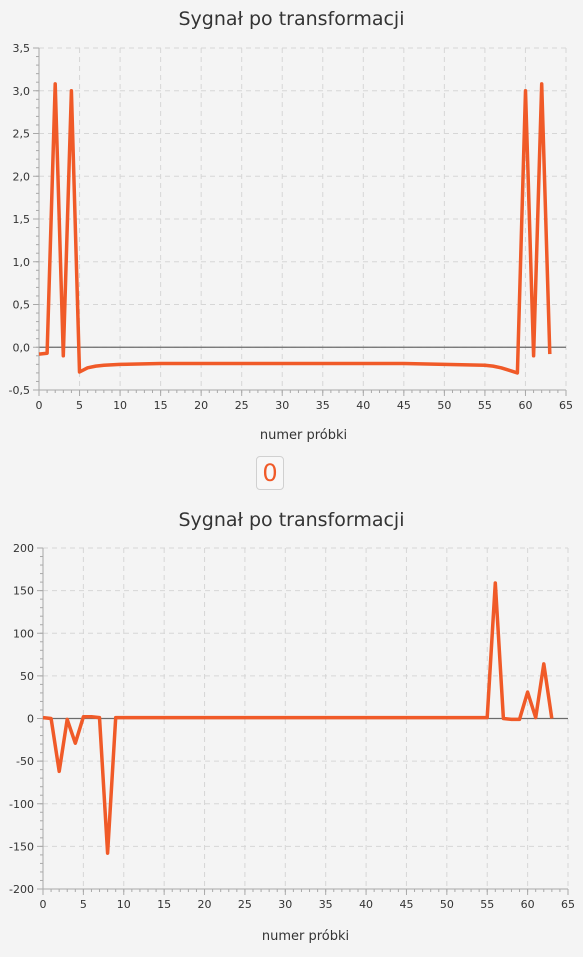  What do you see at coordinates (43, 904) in the screenshot?
I see `chart-2-x-tick-label: 0` at bounding box center [43, 904].